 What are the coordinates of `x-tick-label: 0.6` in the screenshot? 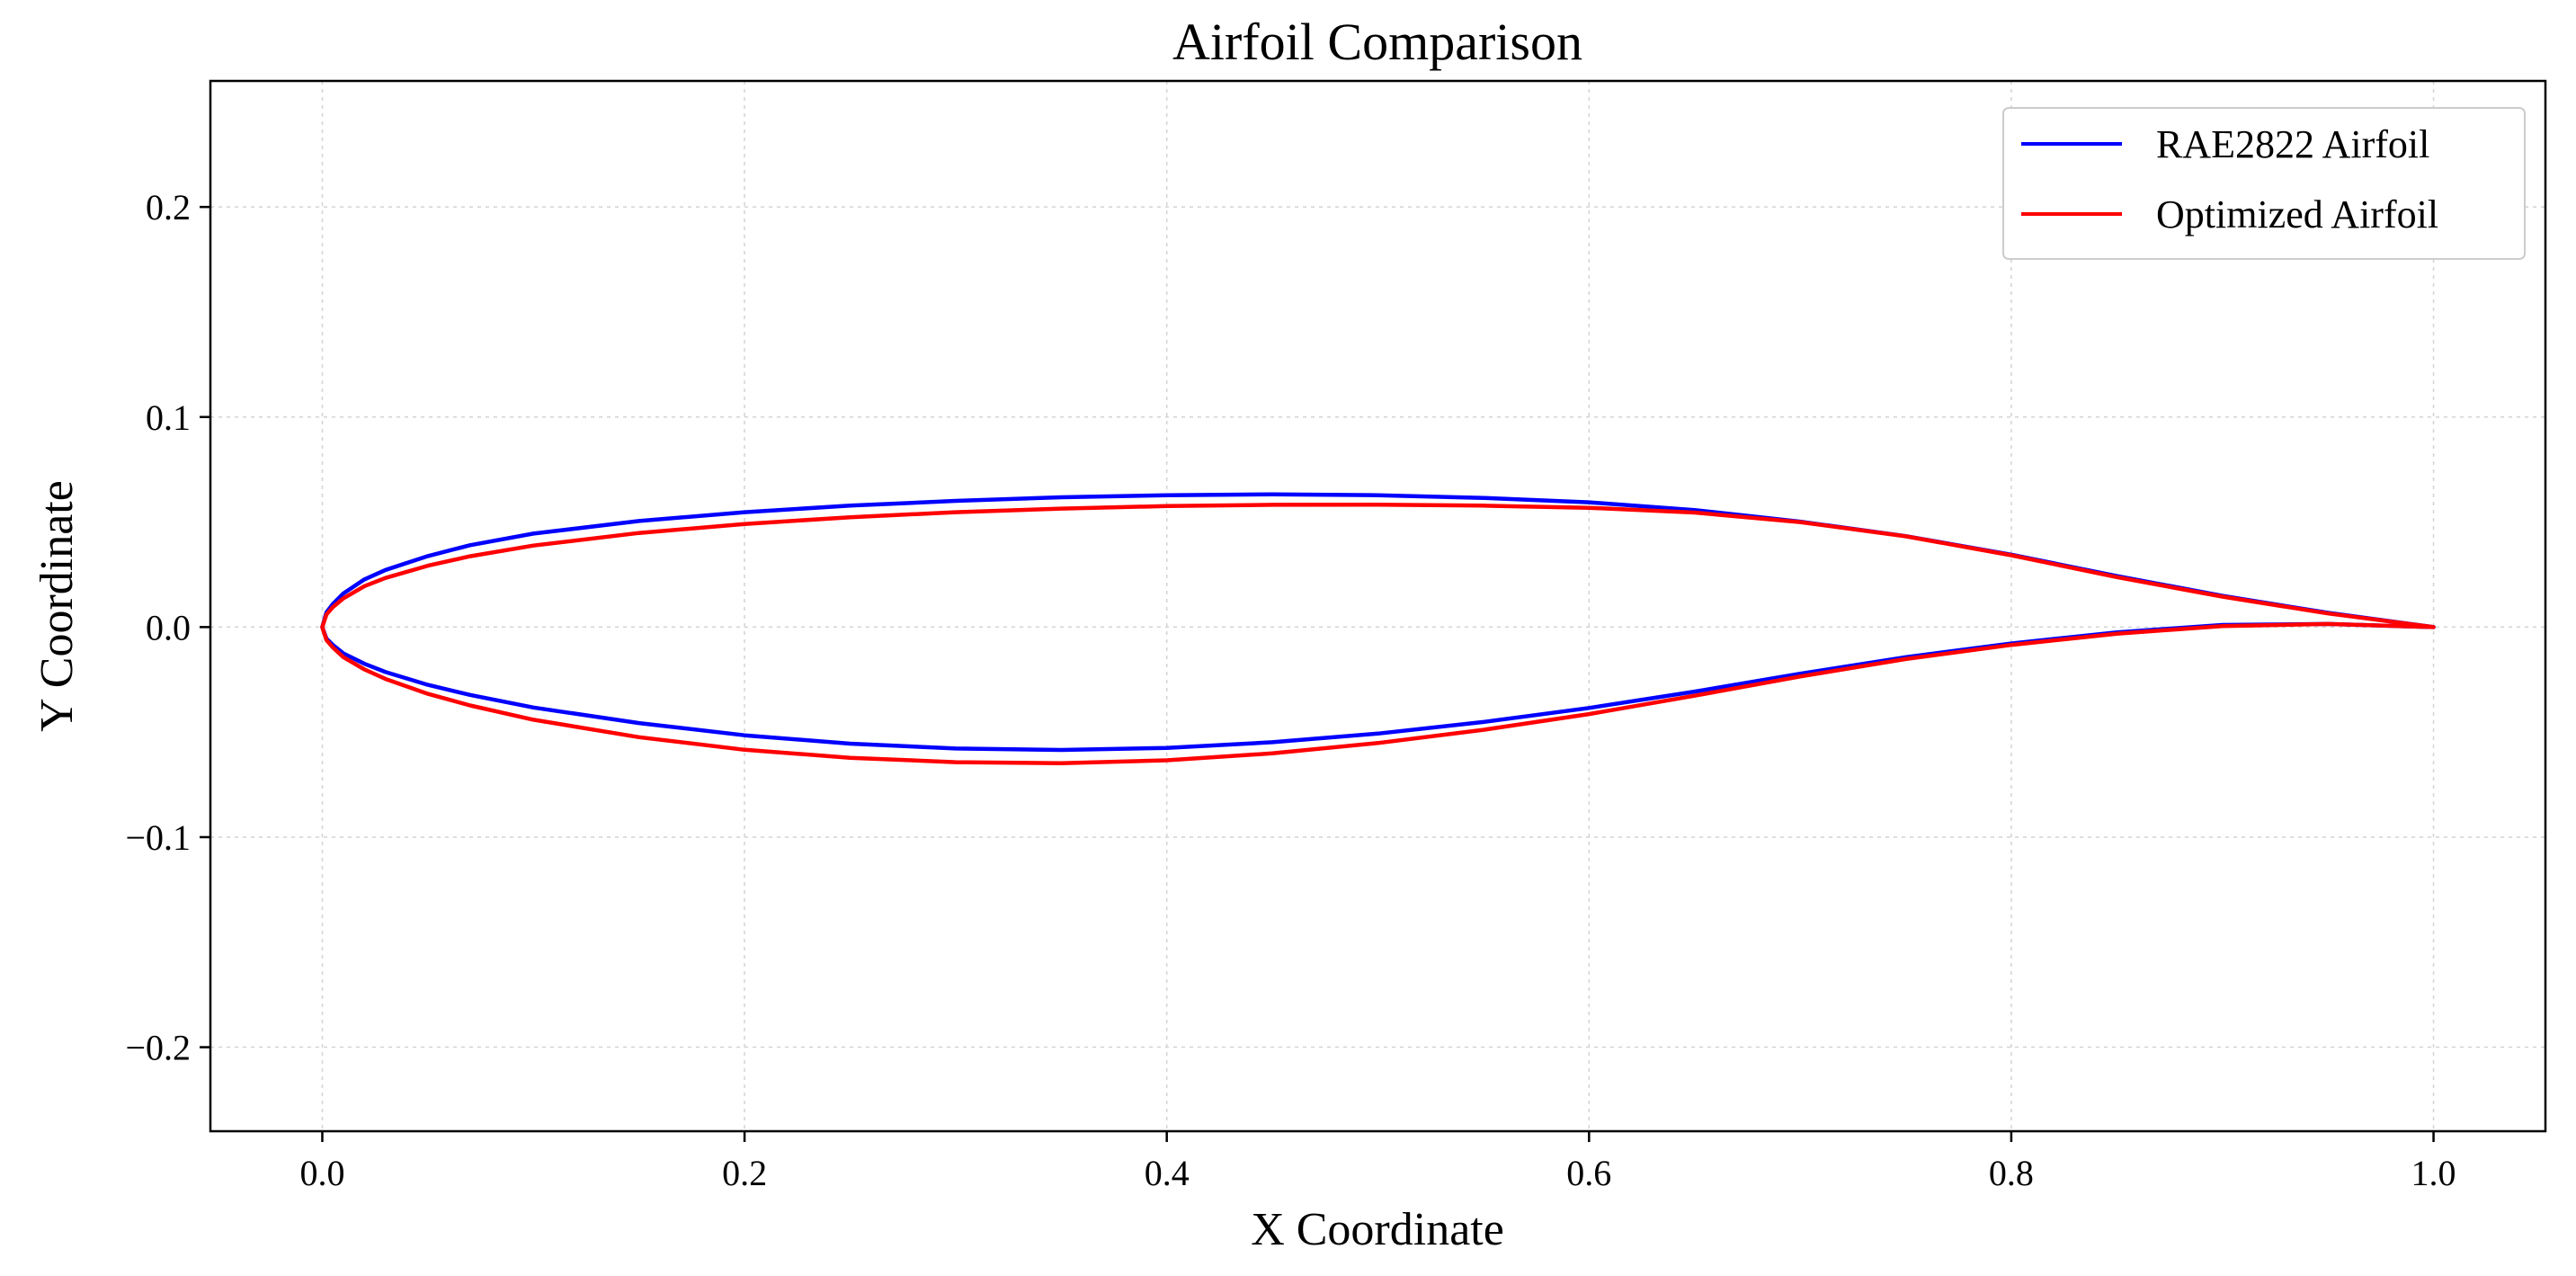 It's located at (1589, 1173).